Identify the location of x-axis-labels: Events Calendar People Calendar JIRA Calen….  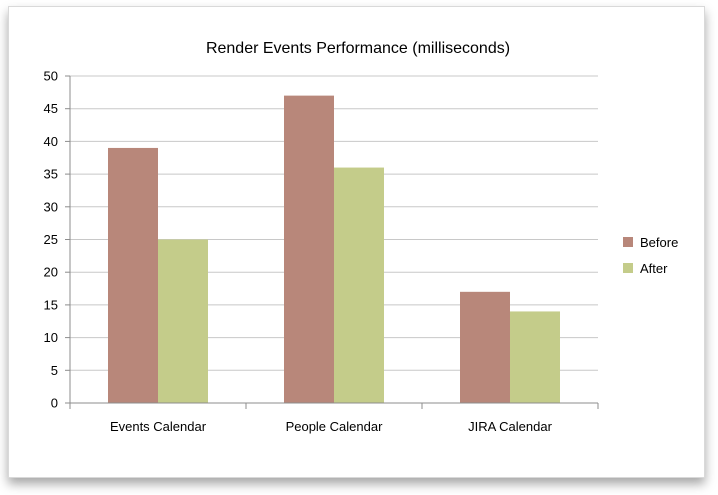
(331, 426).